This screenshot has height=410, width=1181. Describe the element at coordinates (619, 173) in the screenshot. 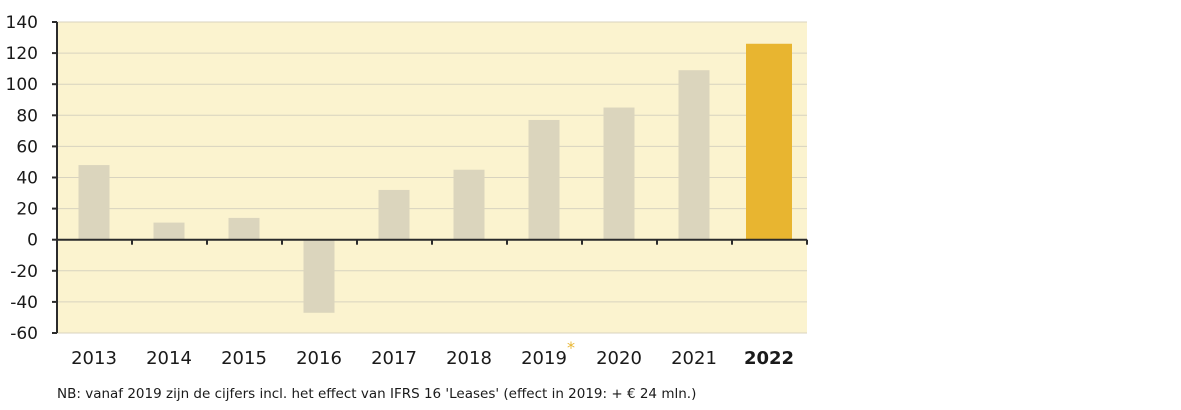

I see `bar-2020` at that location.